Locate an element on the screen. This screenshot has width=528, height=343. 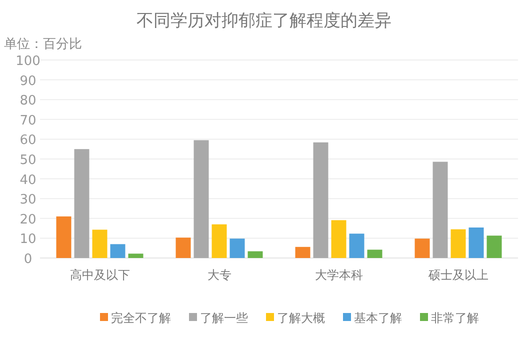
chart-title: 不同学历对抑郁症了解程度的差异 is located at coordinates (264, 21).